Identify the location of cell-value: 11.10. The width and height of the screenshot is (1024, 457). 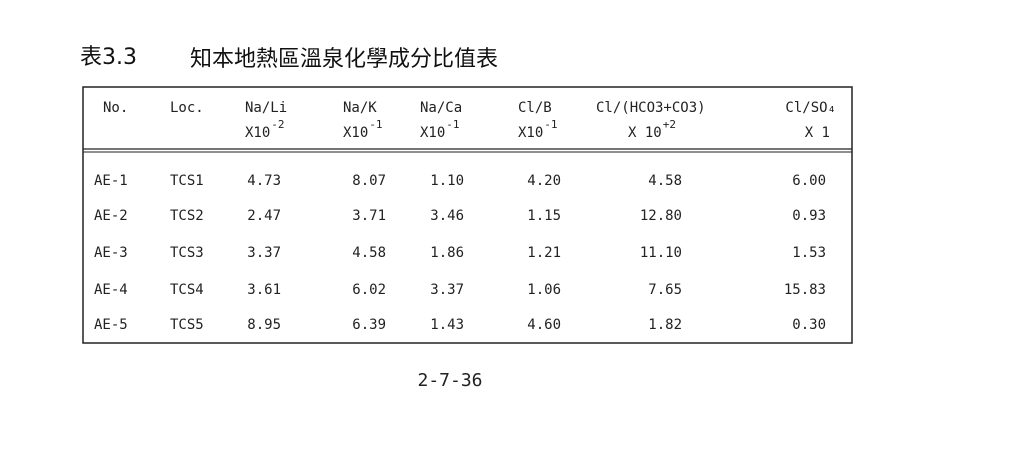
(661, 253).